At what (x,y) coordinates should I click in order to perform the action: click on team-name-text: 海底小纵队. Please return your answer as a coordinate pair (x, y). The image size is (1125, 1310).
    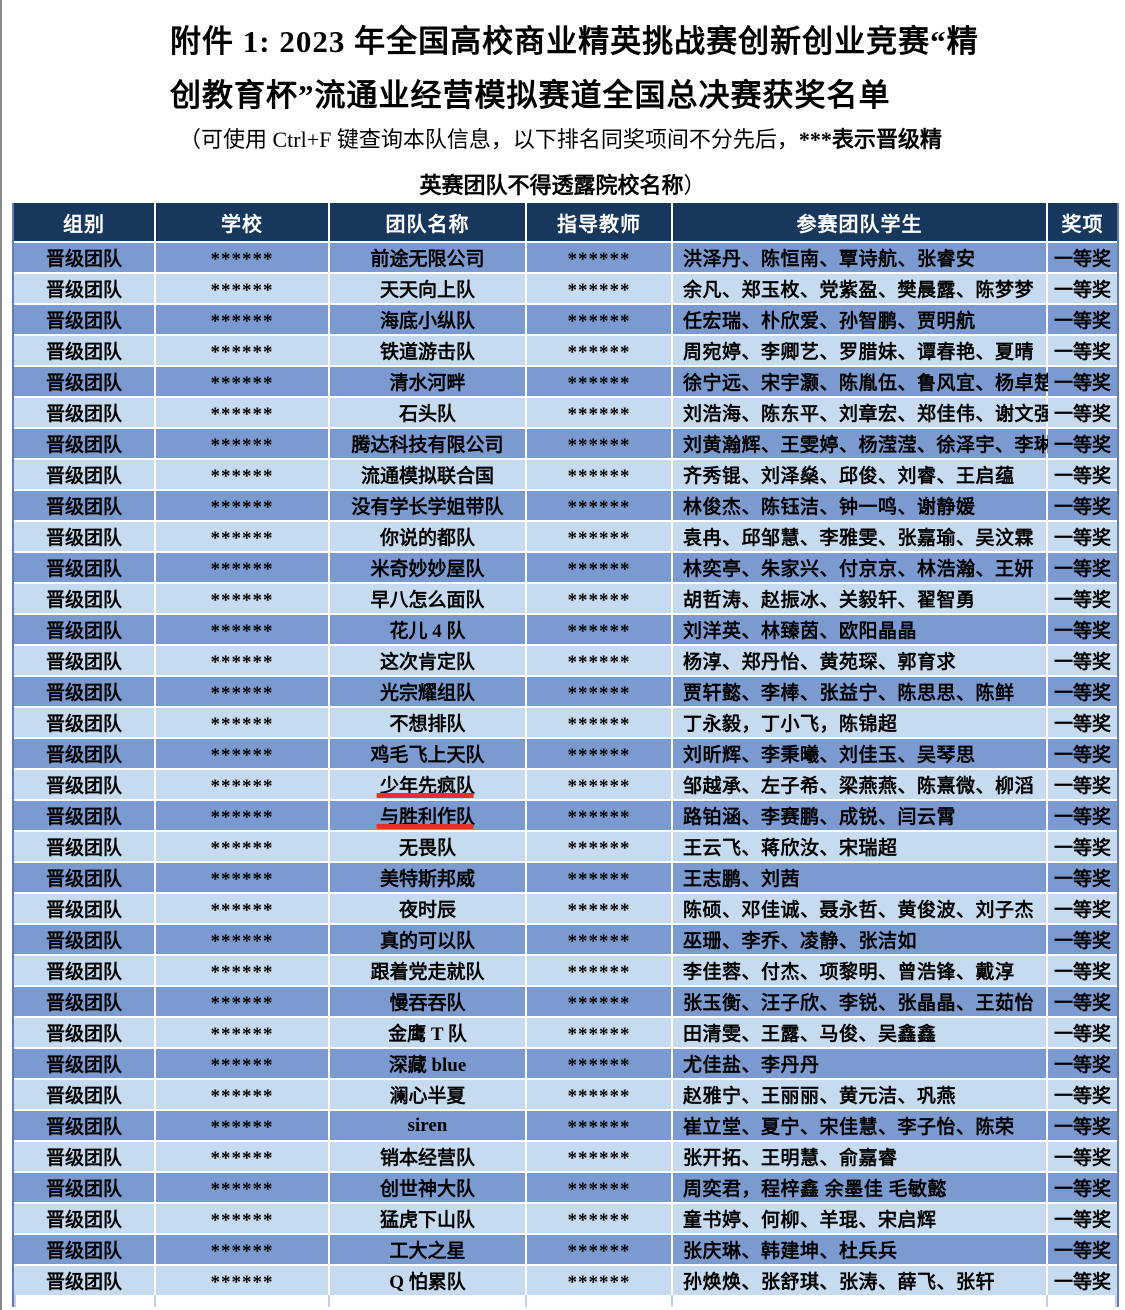
    Looking at the image, I should click on (427, 321).